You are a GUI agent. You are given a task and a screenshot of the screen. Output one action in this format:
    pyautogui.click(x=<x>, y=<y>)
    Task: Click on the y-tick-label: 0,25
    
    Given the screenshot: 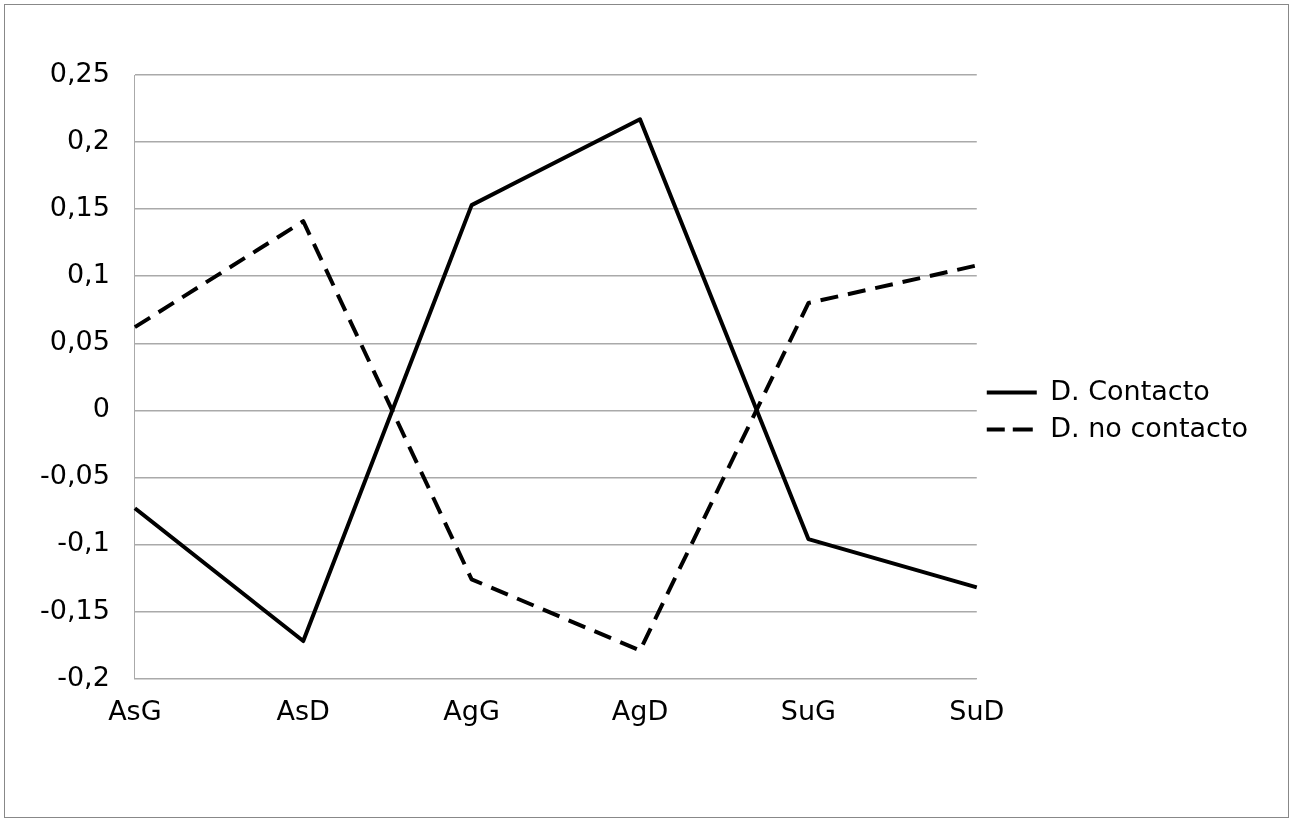 What is the action you would take?
    pyautogui.click(x=79, y=73)
    